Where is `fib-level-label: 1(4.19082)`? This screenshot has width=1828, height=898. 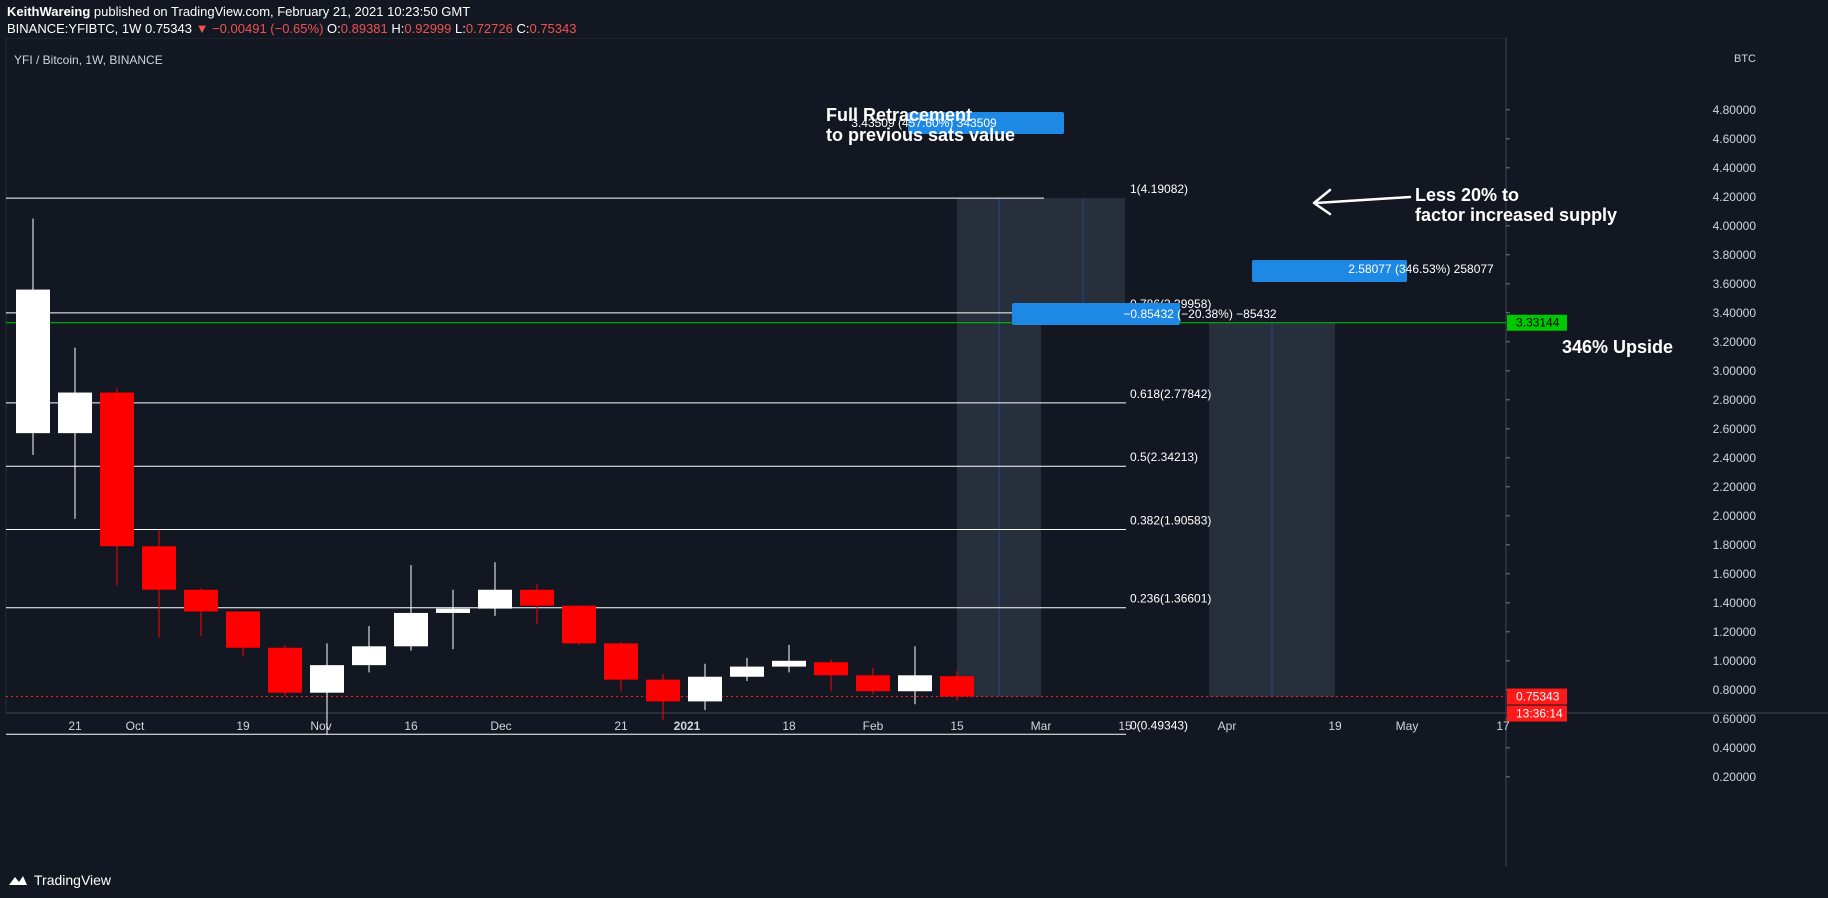
fib-level-label: 1(4.19082) is located at coordinates (1159, 189).